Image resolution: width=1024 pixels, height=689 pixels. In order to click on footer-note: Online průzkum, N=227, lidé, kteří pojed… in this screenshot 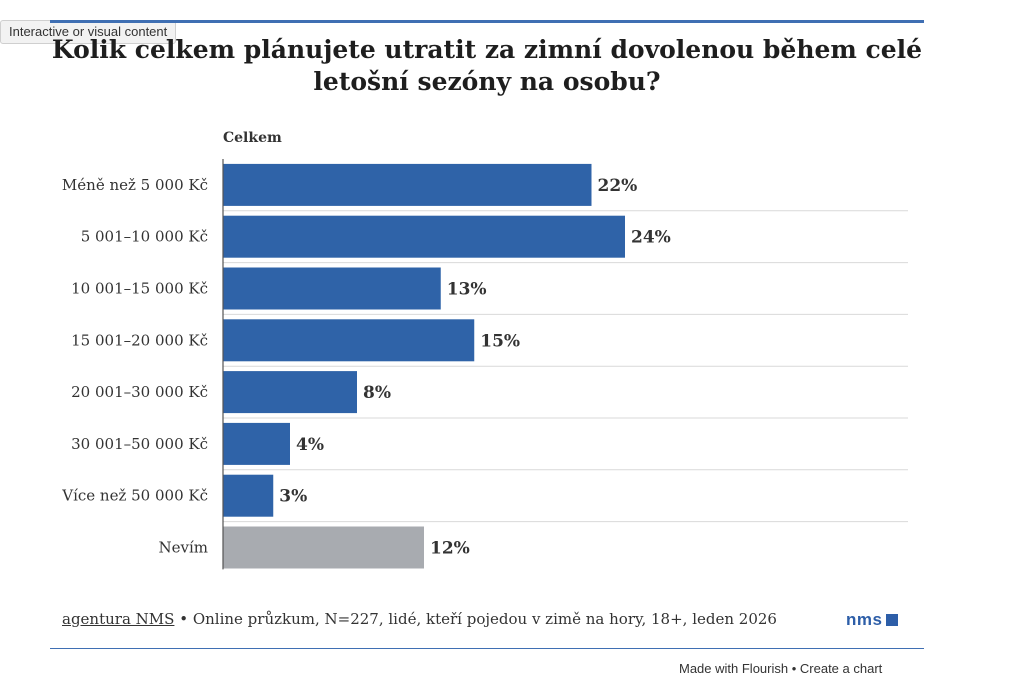, I will do `click(484, 619)`.